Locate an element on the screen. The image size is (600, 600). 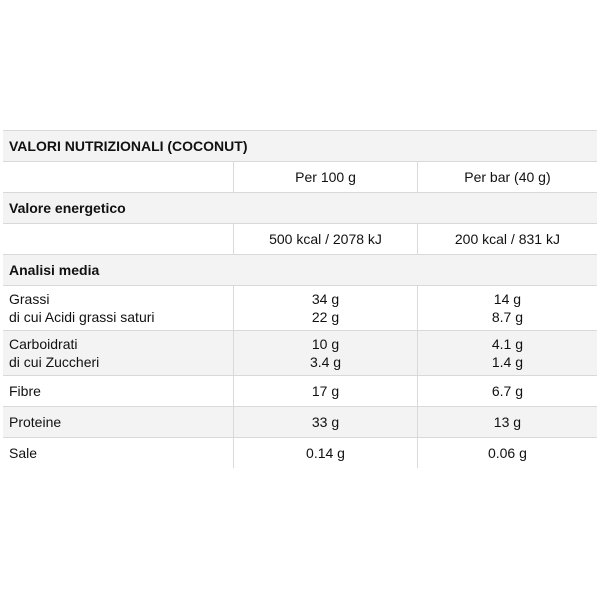
table-row-protein: Proteine 33 g 13 g is located at coordinates (300, 422).